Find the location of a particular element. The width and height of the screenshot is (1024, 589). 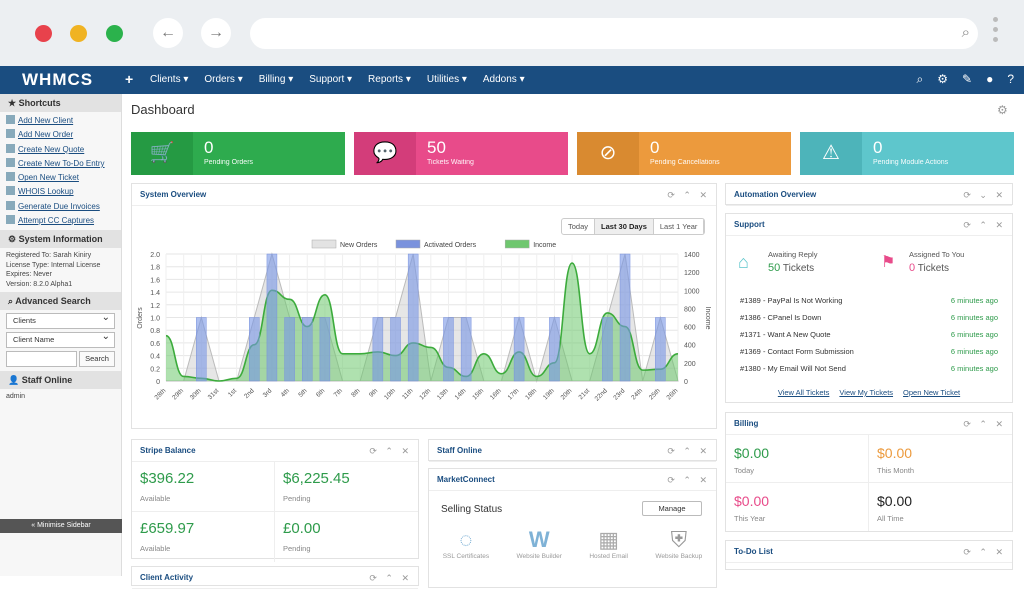

view-my-tickets-link: View My Tickets is located at coordinates (866, 392).